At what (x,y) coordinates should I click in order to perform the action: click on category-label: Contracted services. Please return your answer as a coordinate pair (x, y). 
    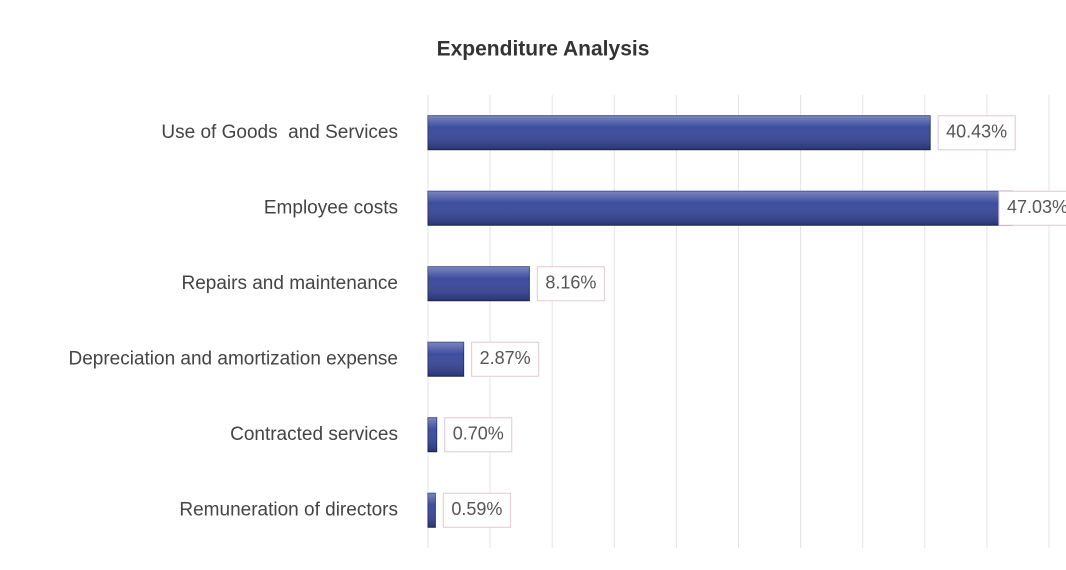
    Looking at the image, I should click on (314, 434).